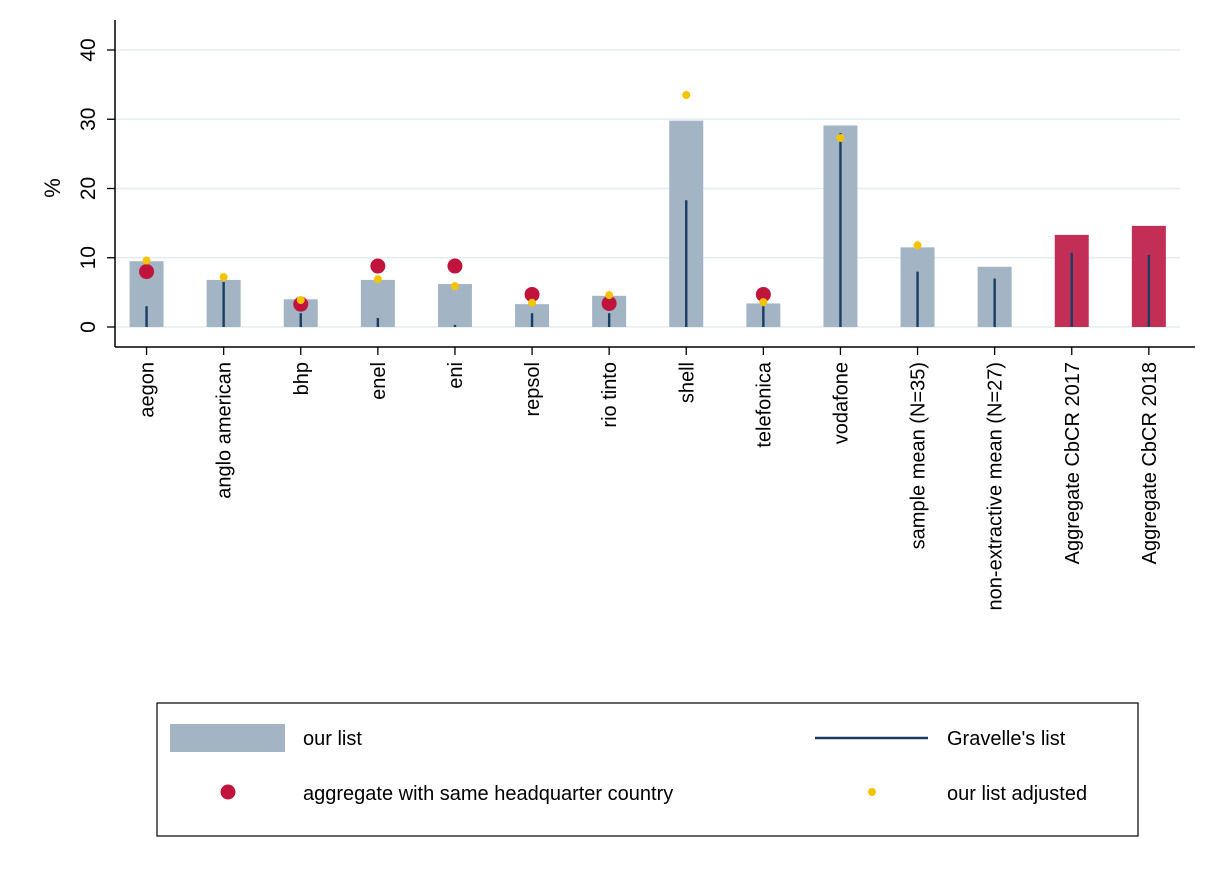 This screenshot has height=879, width=1212. What do you see at coordinates (379, 381) in the screenshot?
I see `x-tick-label: enel` at bounding box center [379, 381].